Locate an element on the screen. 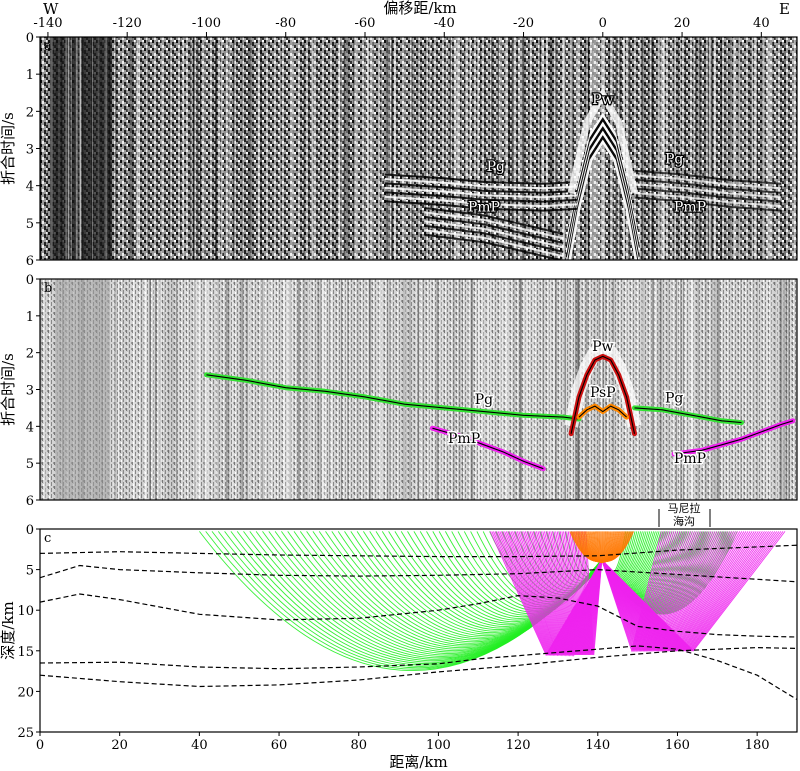 This screenshot has width=800, height=771. region-marker: 马尼拉 海沟 is located at coordinates (684, 514).